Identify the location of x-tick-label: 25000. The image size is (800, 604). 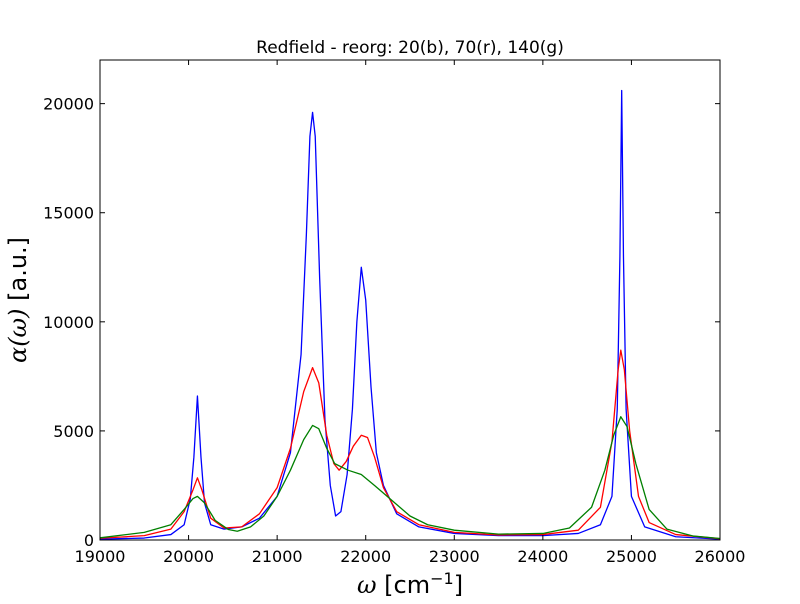
(631, 556).